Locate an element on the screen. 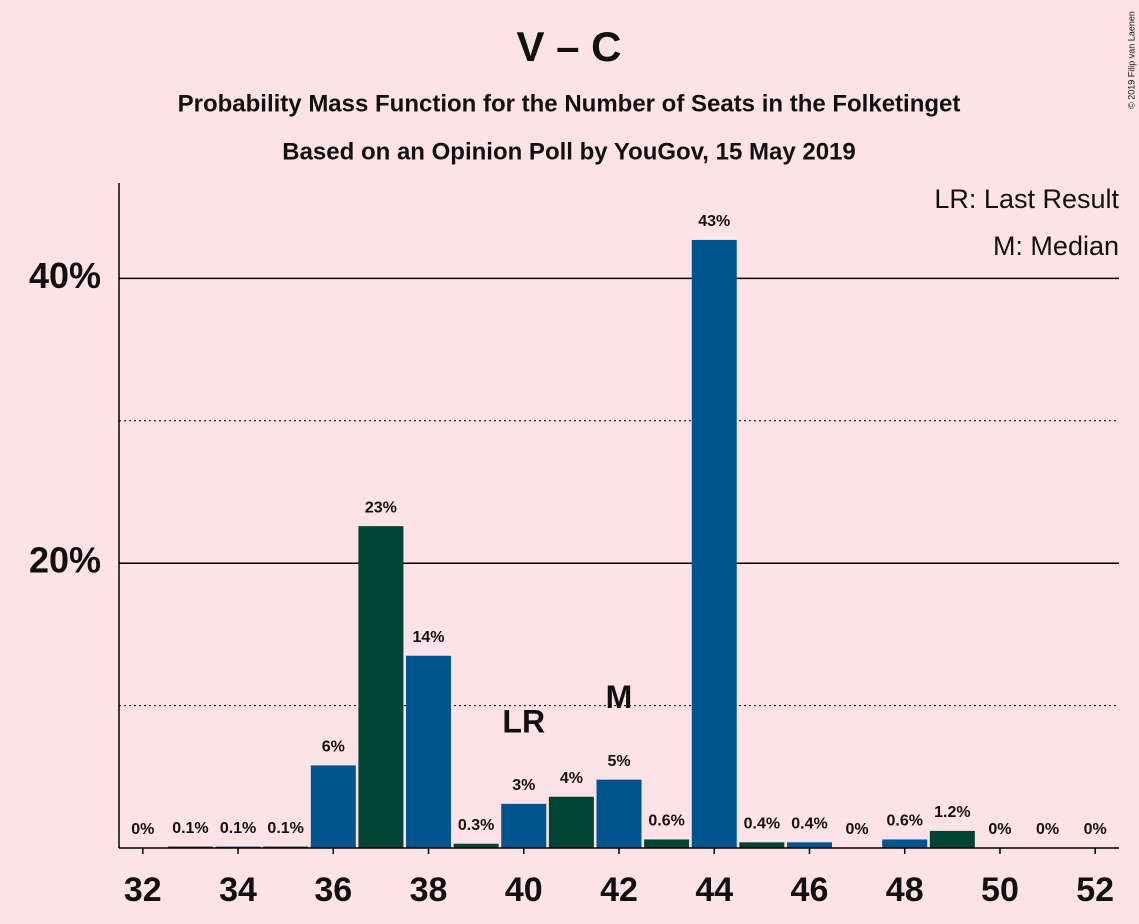 This screenshot has height=924, width=1139. x-tick-label: 46 is located at coordinates (810, 890).